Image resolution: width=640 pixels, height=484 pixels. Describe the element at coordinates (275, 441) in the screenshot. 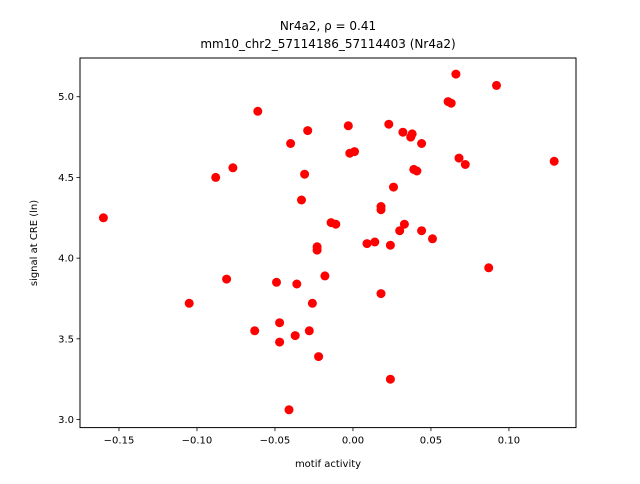

I see `x-tick-label: −0.05` at that location.